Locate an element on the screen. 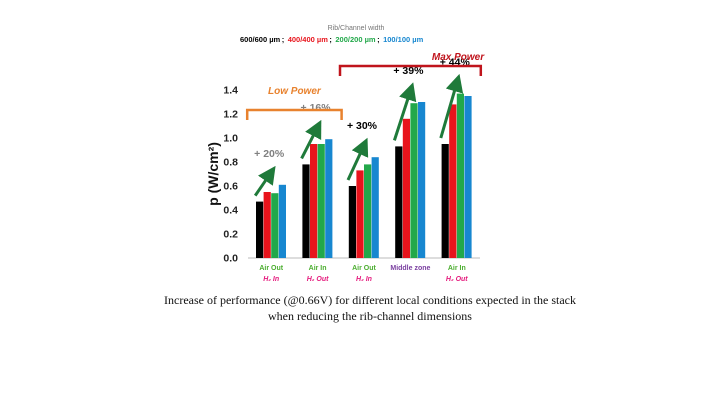  y-tick-label: 1.4 is located at coordinates (230, 91).